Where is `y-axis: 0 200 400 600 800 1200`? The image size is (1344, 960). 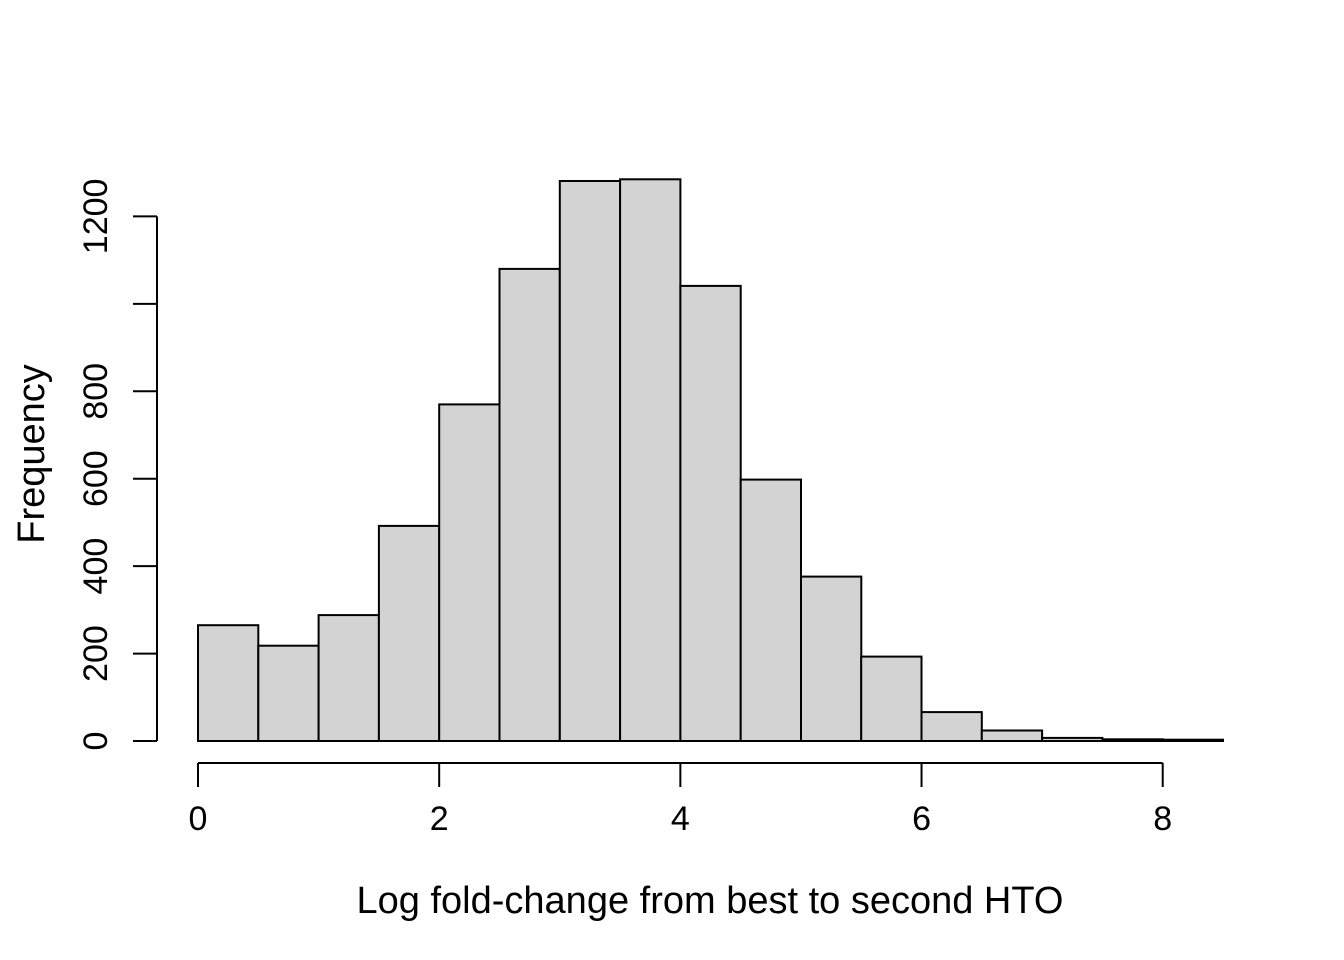 y-axis: 0 200 400 600 800 1200 is located at coordinates (117, 465).